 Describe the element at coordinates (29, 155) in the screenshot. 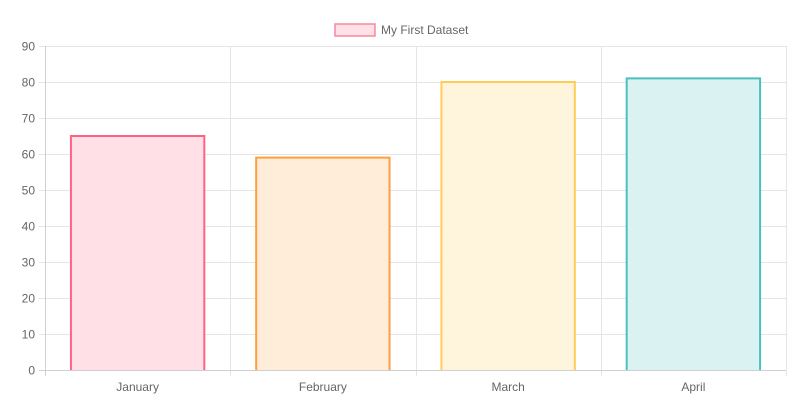

I see `y-tick-label: 60` at that location.